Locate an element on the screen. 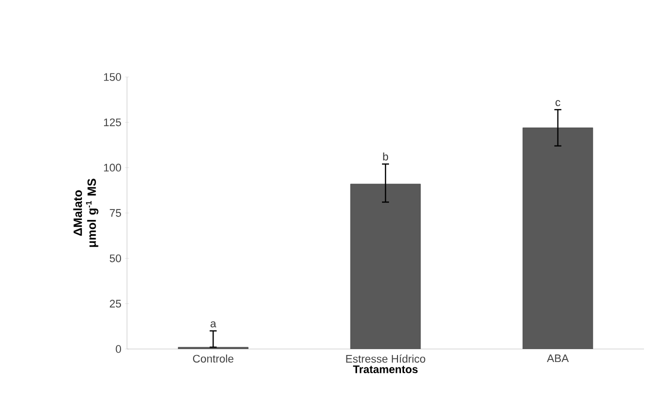 Image resolution: width=667 pixels, height=406 pixels. annotation: c is located at coordinates (558, 103).